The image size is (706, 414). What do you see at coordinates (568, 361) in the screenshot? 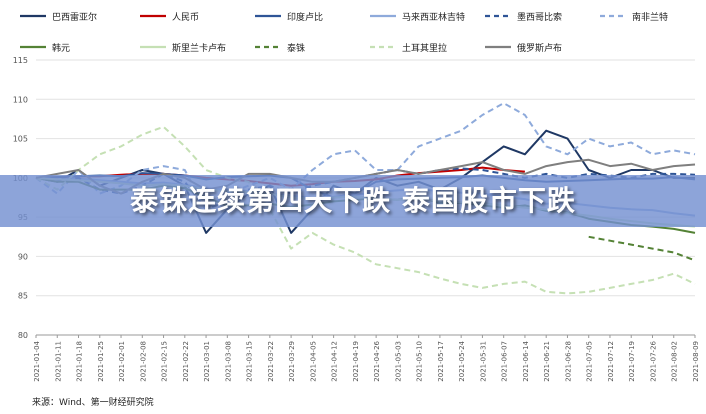
I see `x-tick-label: 2021-06-28` at bounding box center [568, 361].